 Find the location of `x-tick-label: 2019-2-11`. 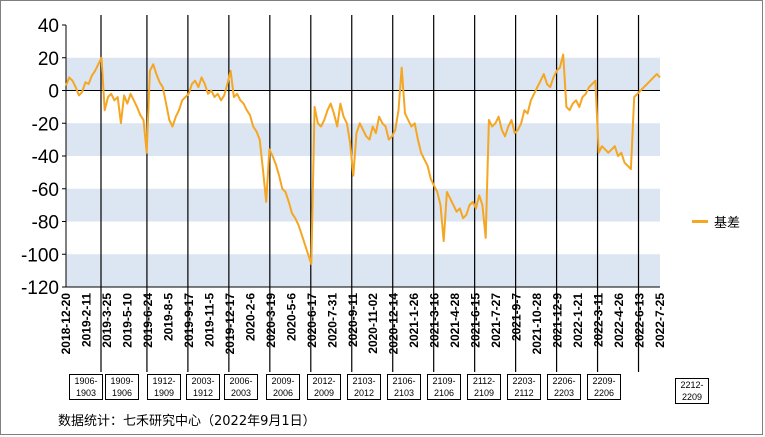

x-tick-label: 2019-2-11 is located at coordinates (86, 320).